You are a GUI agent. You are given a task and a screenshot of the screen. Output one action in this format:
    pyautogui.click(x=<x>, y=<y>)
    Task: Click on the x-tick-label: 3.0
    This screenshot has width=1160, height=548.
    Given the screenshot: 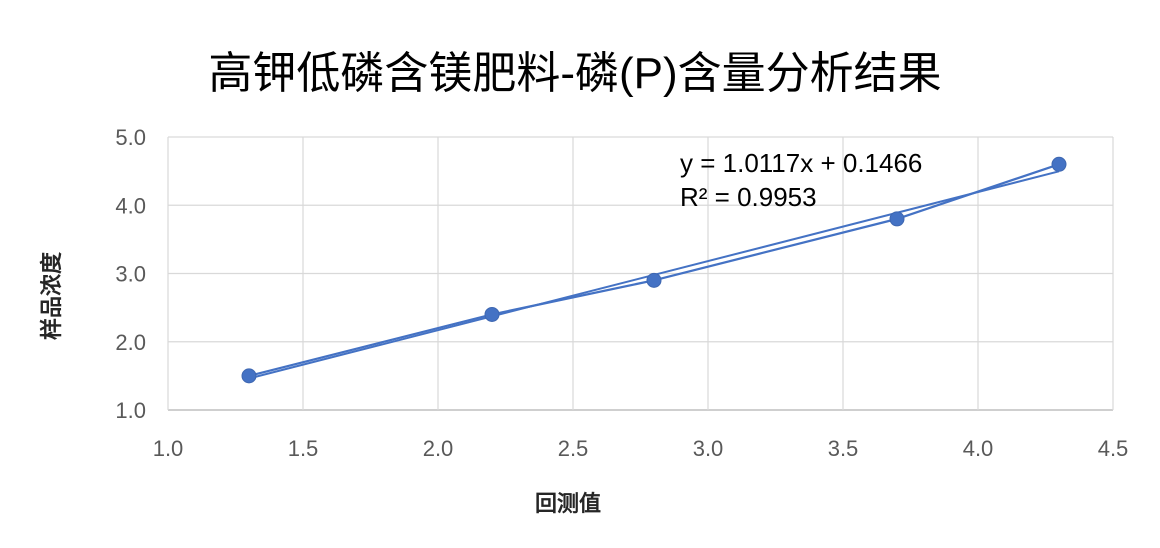 What is the action you would take?
    pyautogui.click(x=708, y=448)
    